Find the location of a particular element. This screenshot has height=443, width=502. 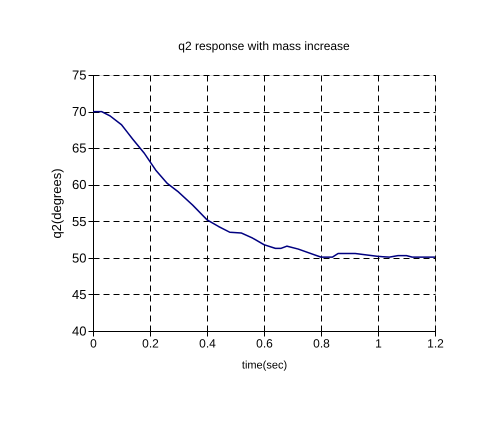

x-tick-label: 0.8 is located at coordinates (321, 343).